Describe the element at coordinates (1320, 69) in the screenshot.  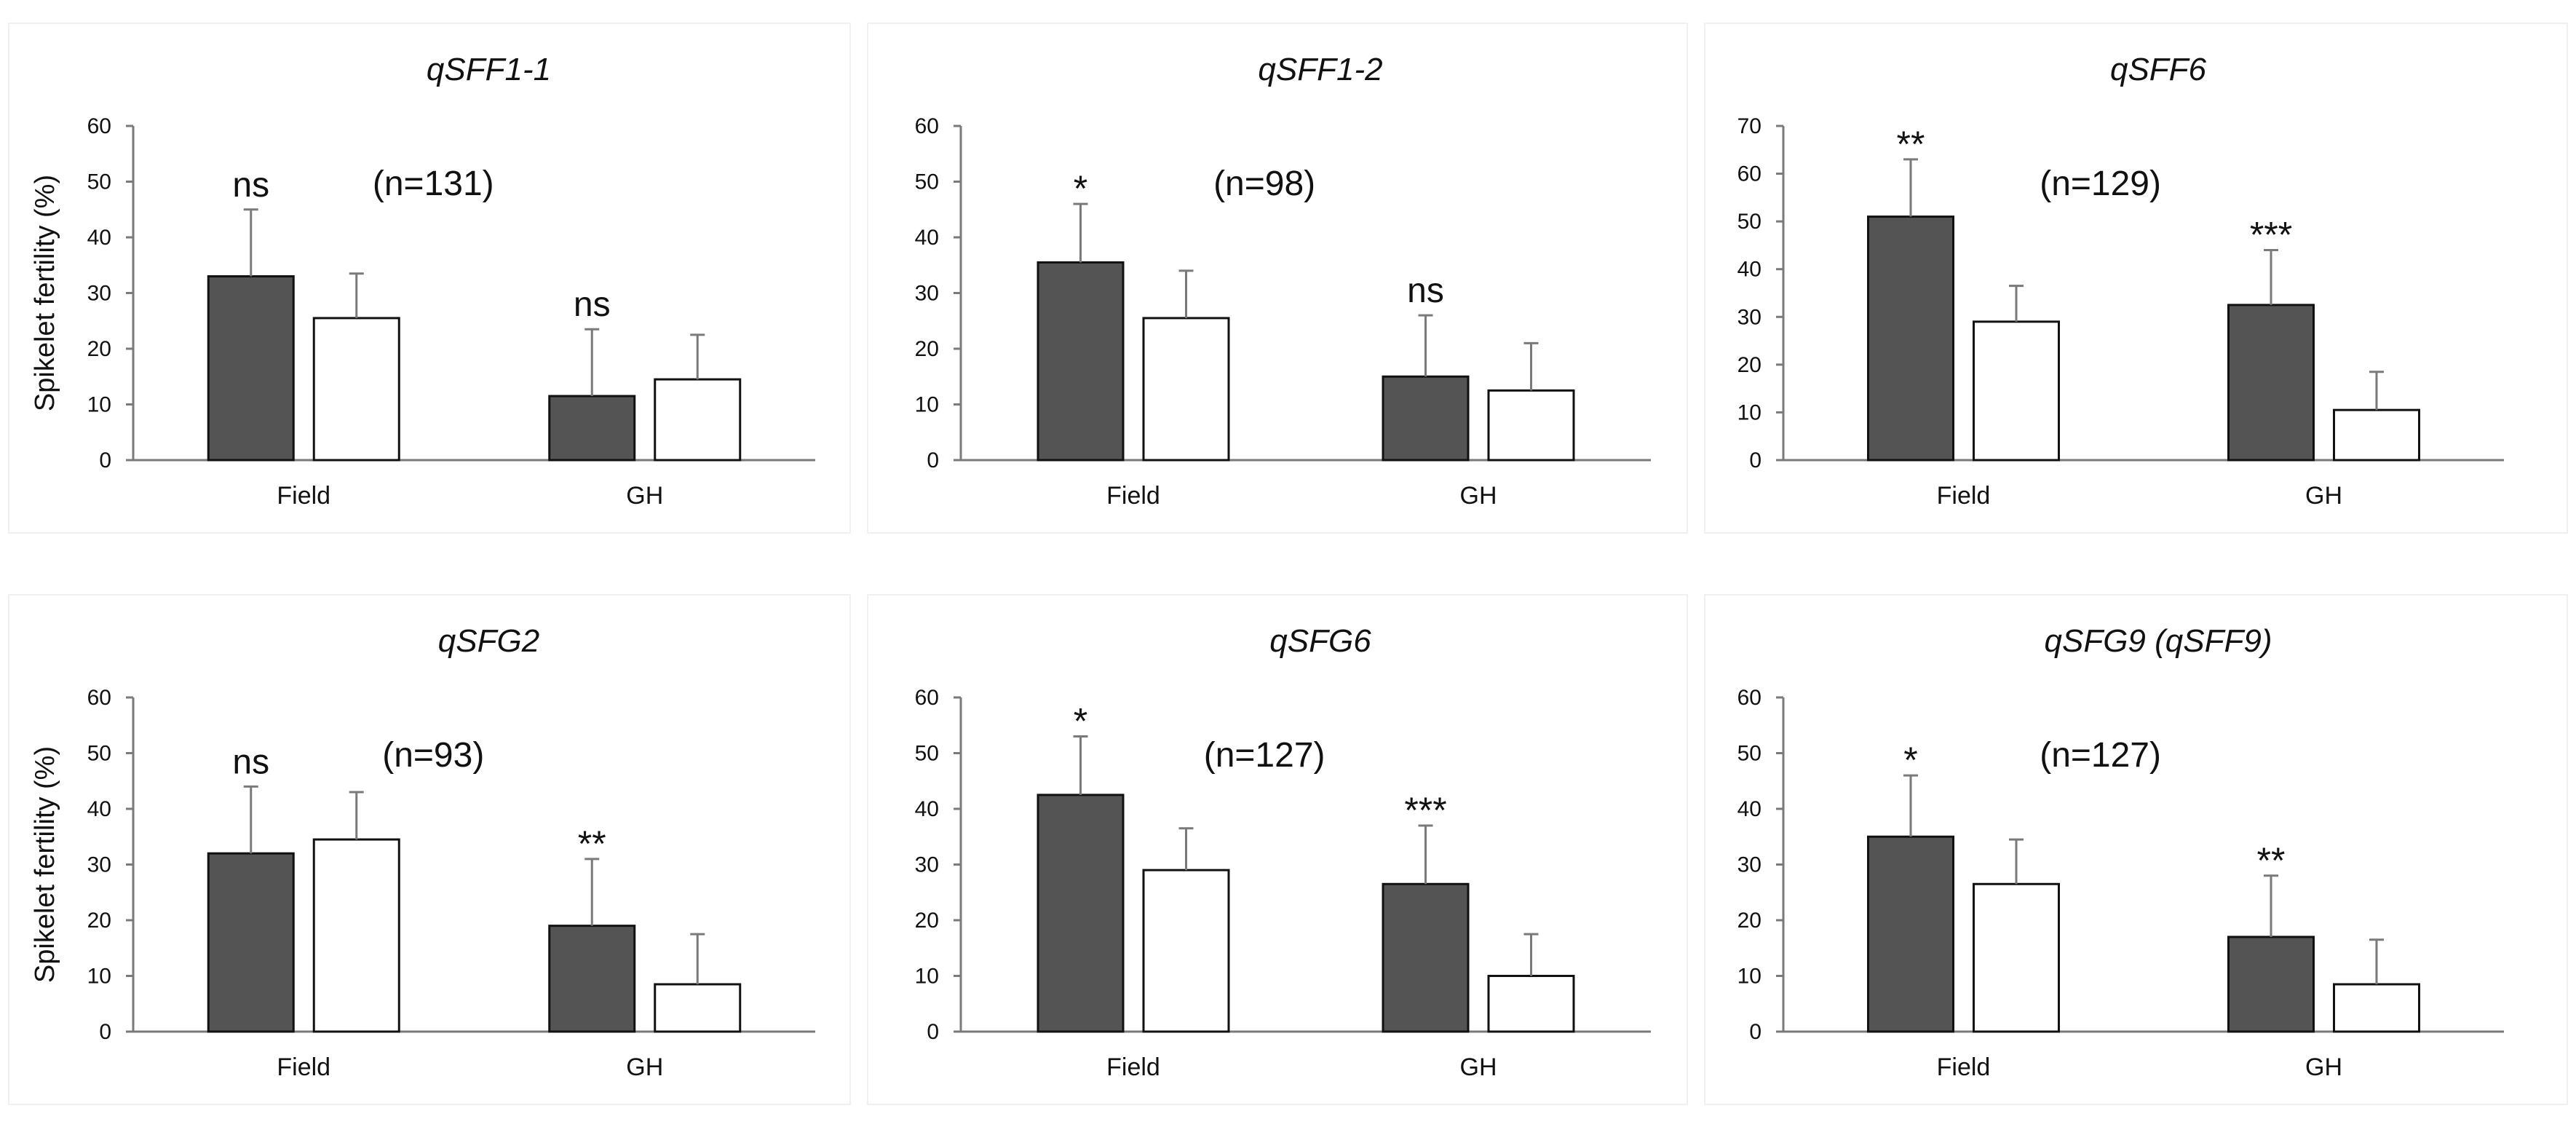
I see `chart-title: qSFF1-2` at that location.